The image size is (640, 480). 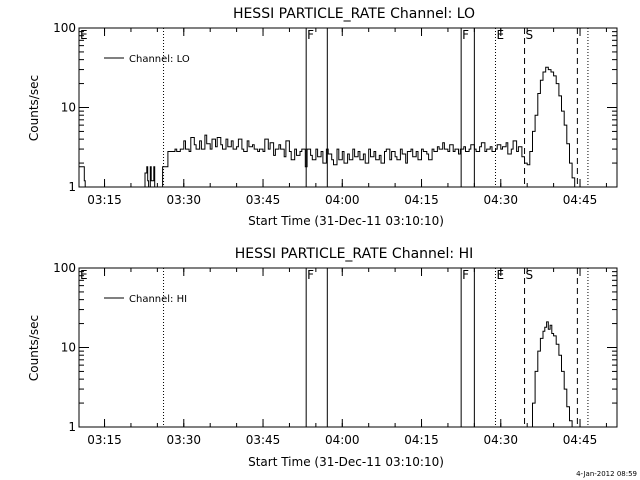 What do you see at coordinates (158, 299) in the screenshot?
I see `legend-label-hi: Channel: HI` at bounding box center [158, 299].